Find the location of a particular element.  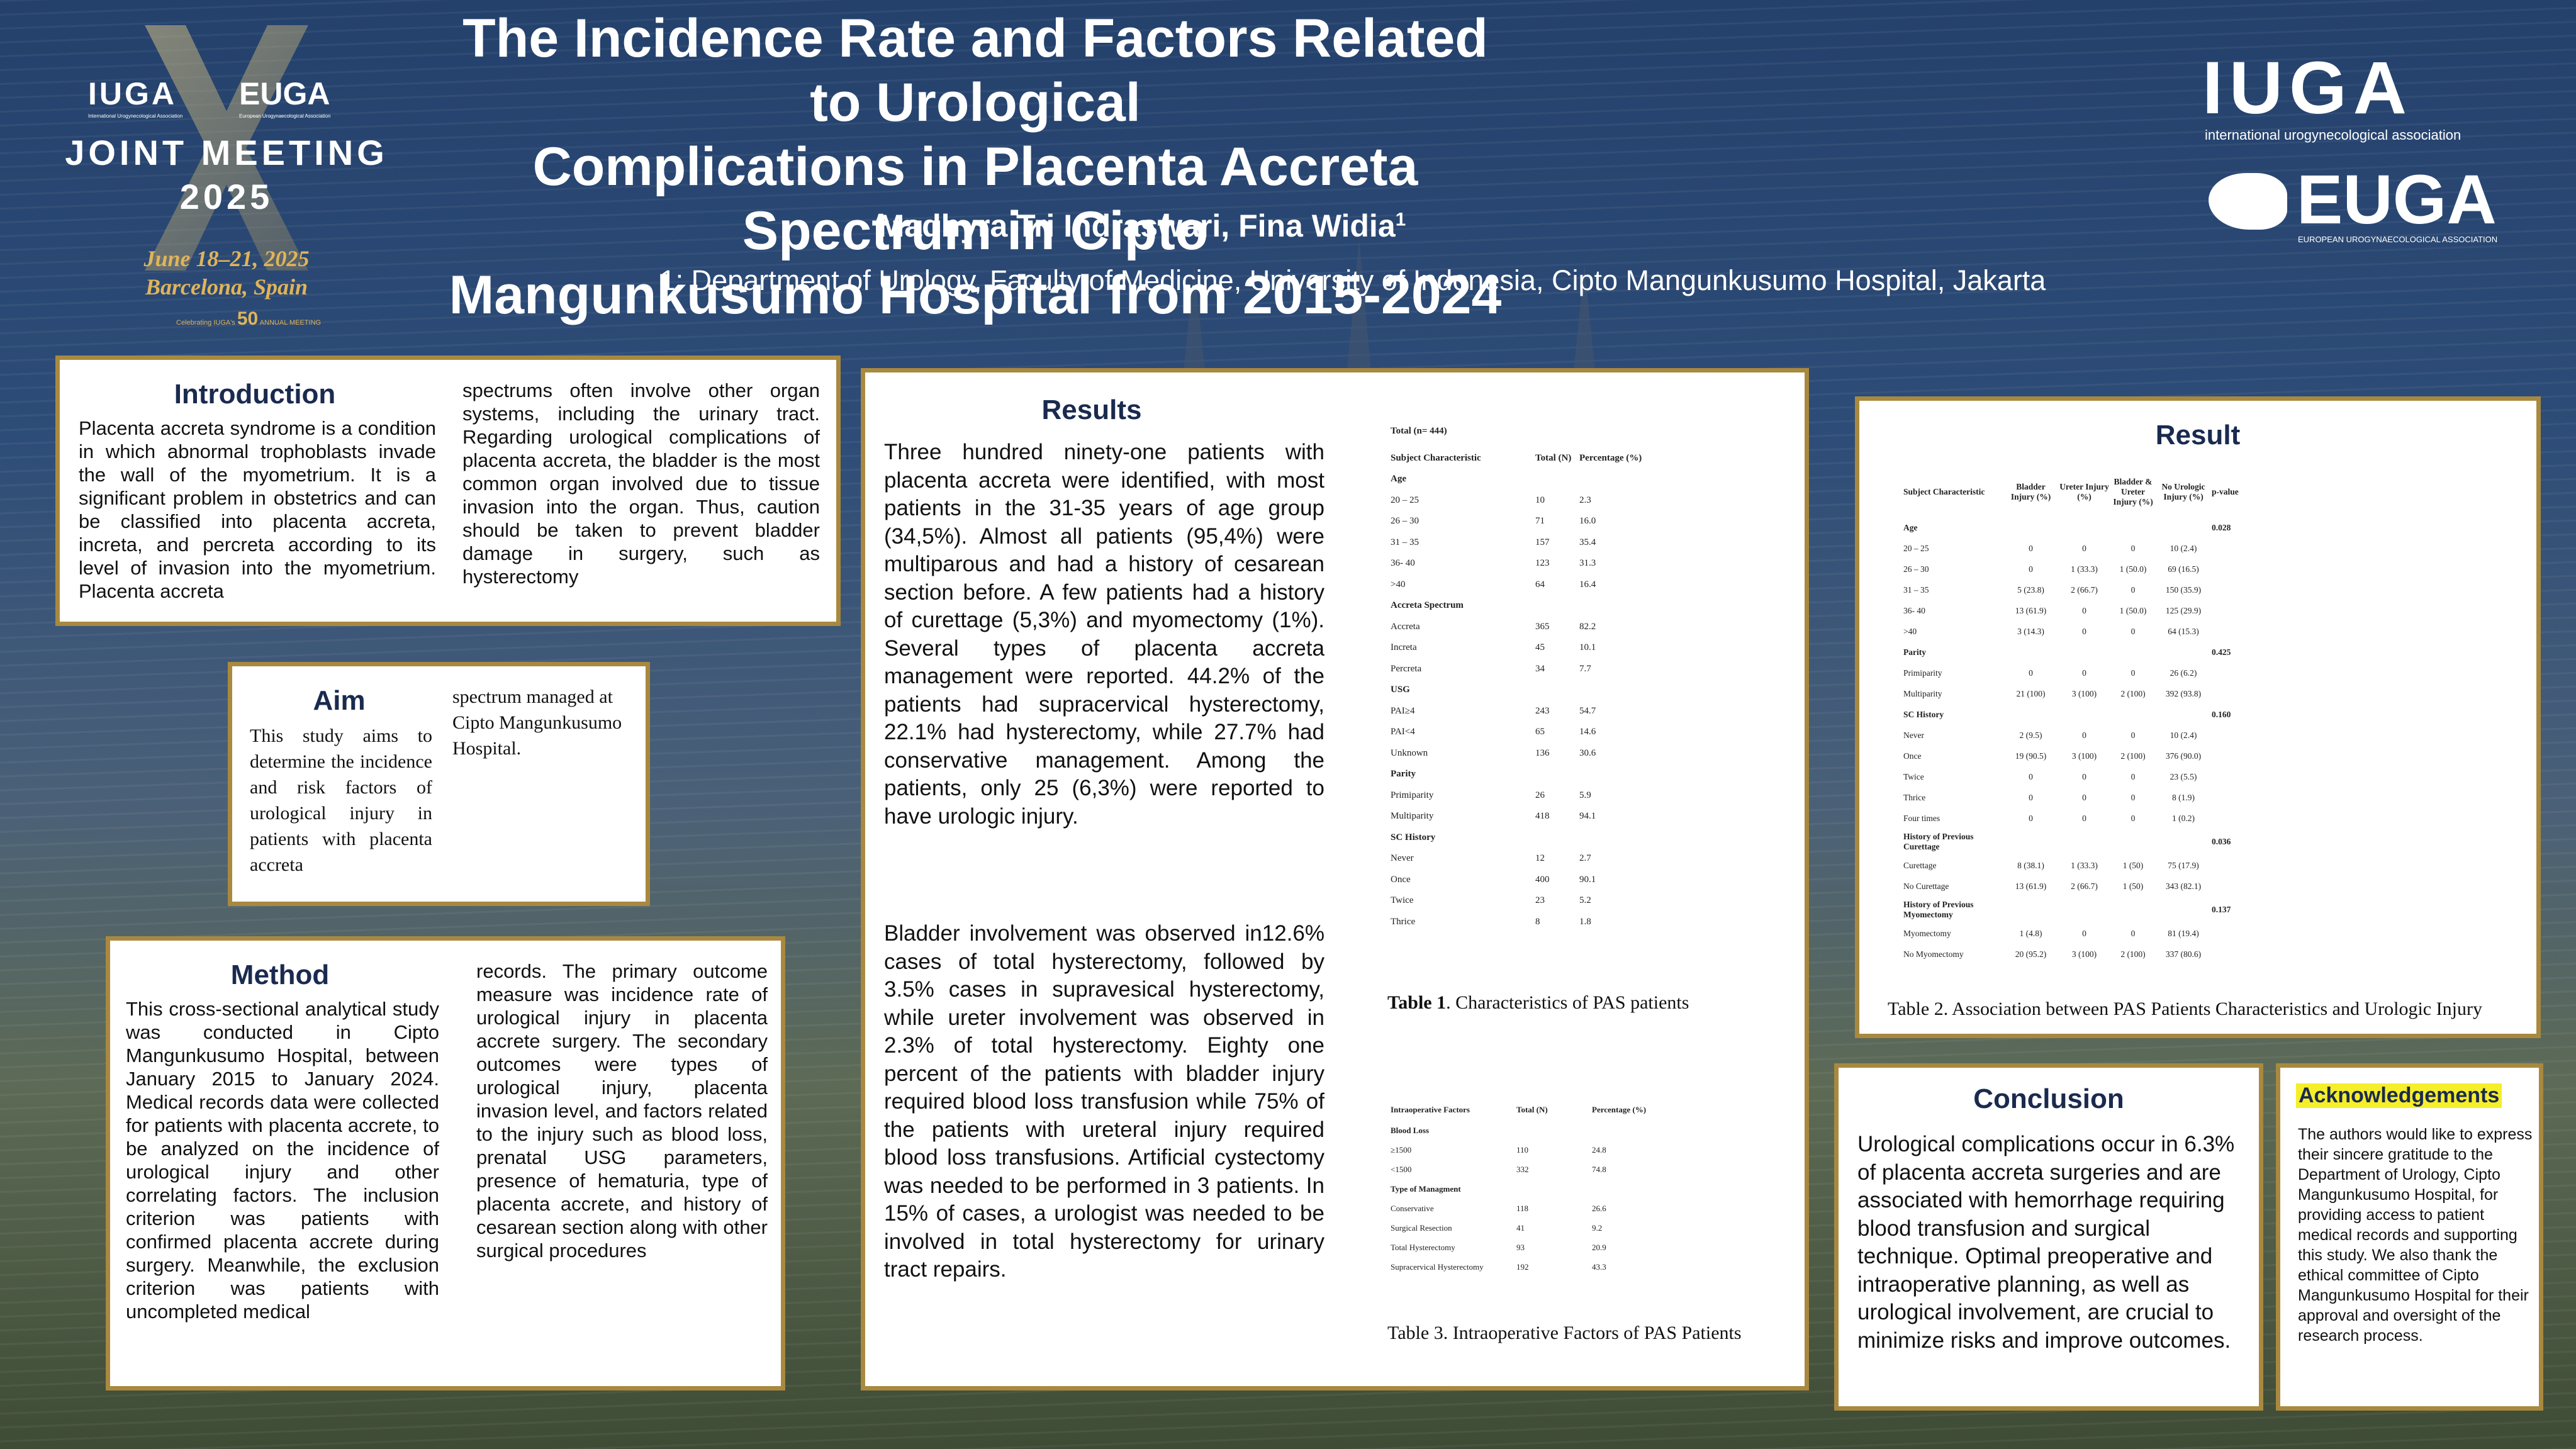

table-cell: 1 (50.0) is located at coordinates (2133, 610).